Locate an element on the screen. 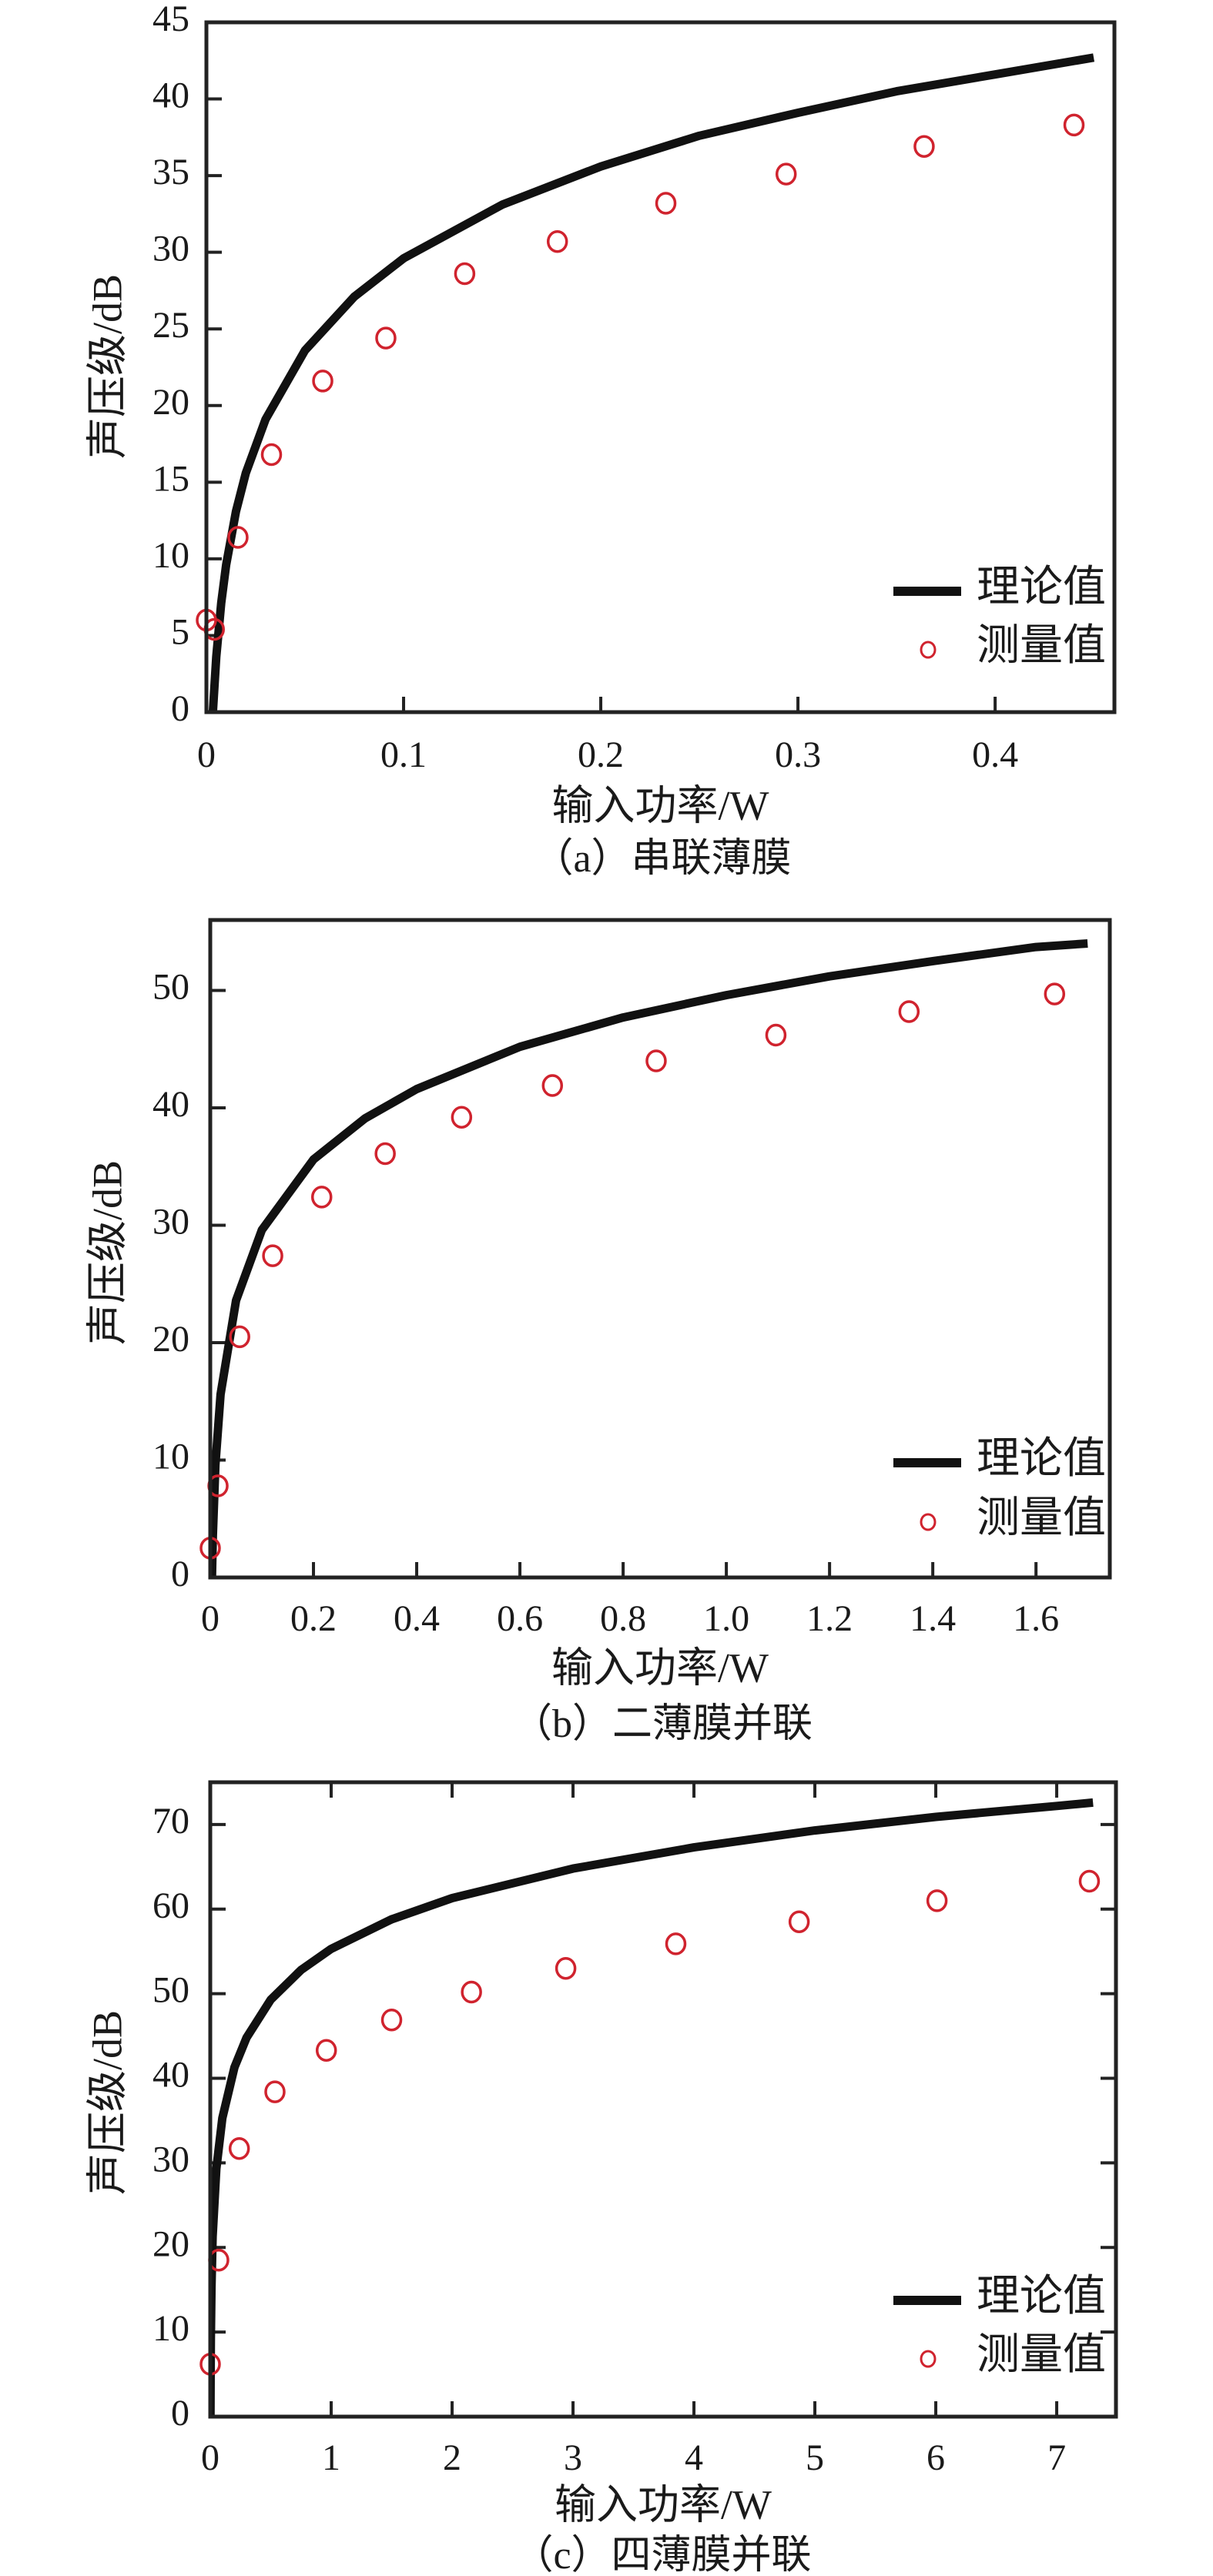 This screenshot has width=1213, height=2576. x-tick-label: 2 is located at coordinates (452, 2458).